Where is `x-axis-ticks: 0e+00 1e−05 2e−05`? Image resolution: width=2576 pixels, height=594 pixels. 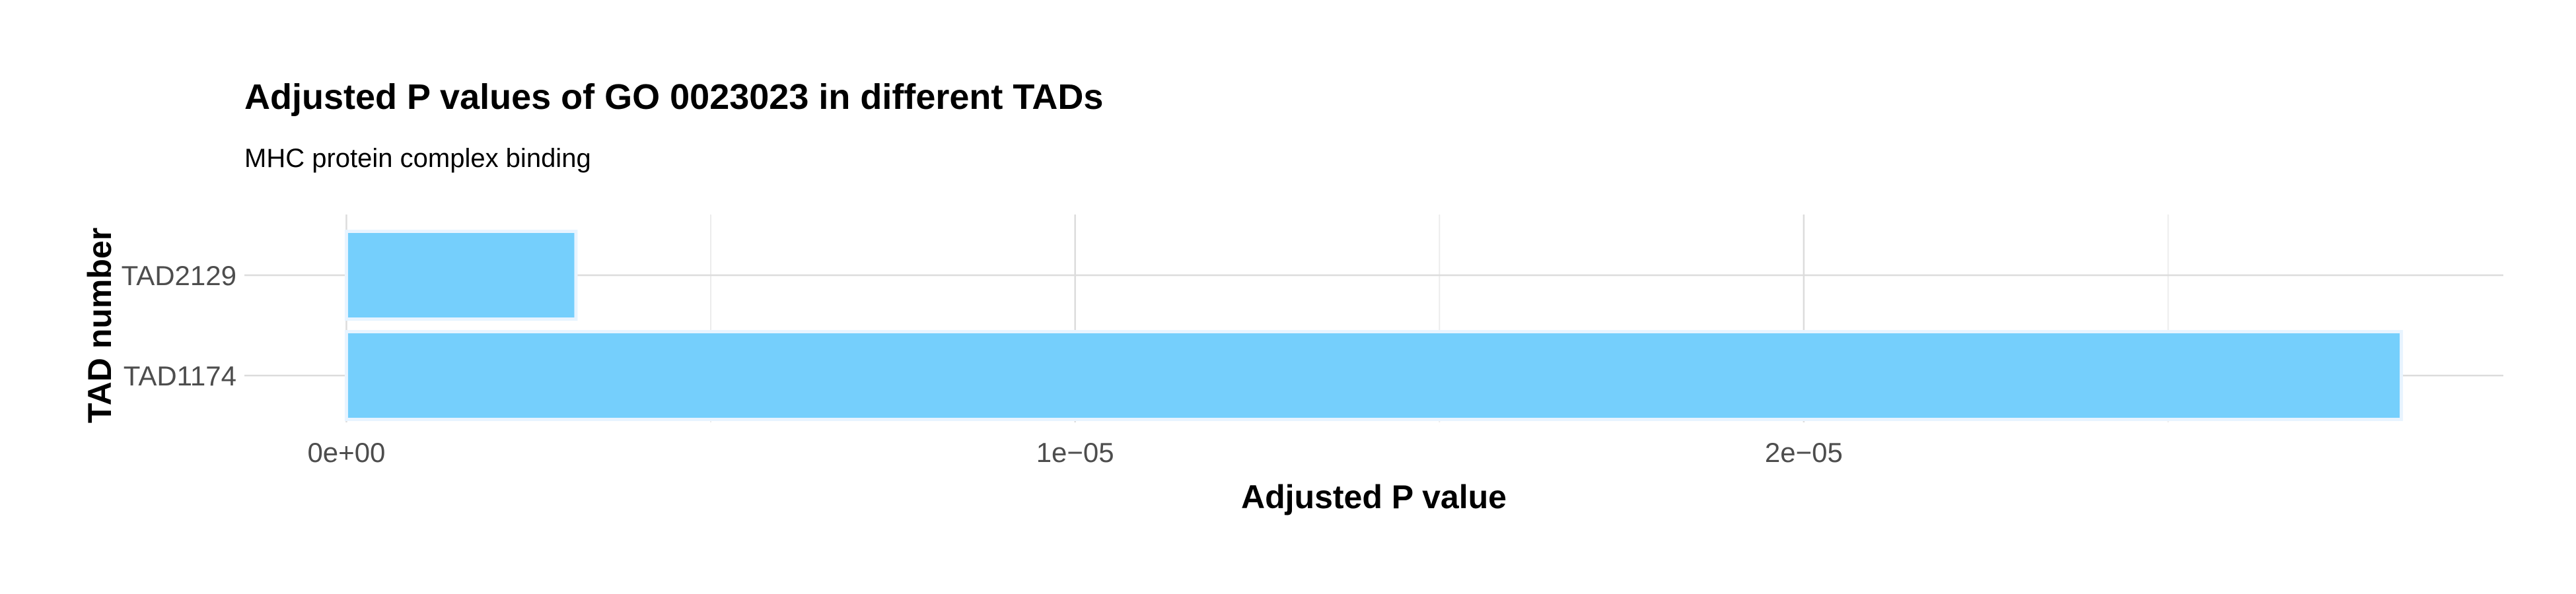 x-axis-ticks: 0e+00 1e−05 2e−05 is located at coordinates (1074, 453).